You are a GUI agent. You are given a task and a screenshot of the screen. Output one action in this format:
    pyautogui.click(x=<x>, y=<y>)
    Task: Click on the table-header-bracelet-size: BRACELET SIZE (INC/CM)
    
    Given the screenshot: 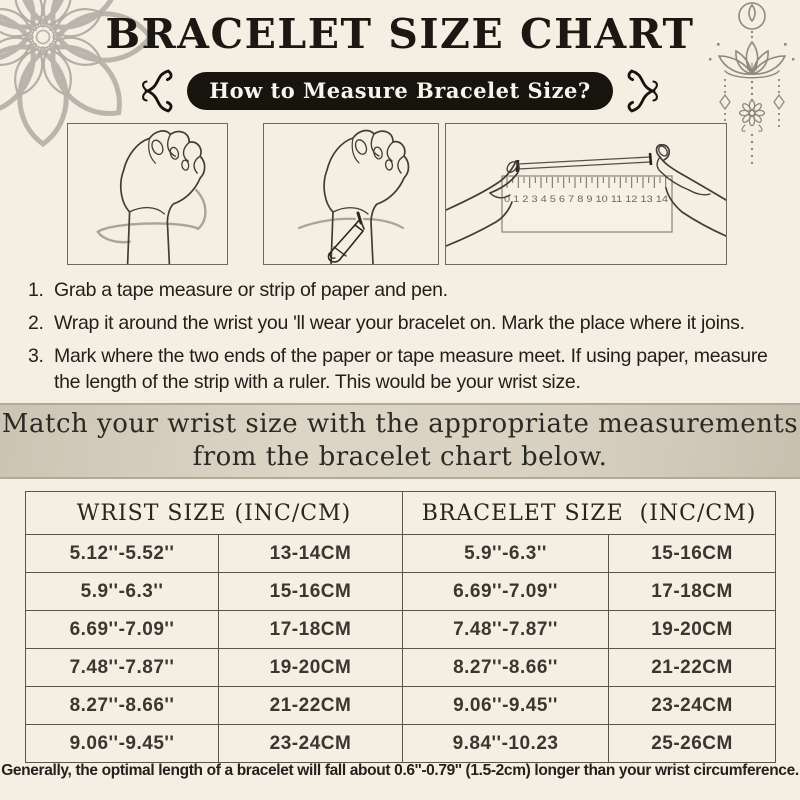 What is the action you would take?
    pyautogui.click(x=589, y=513)
    